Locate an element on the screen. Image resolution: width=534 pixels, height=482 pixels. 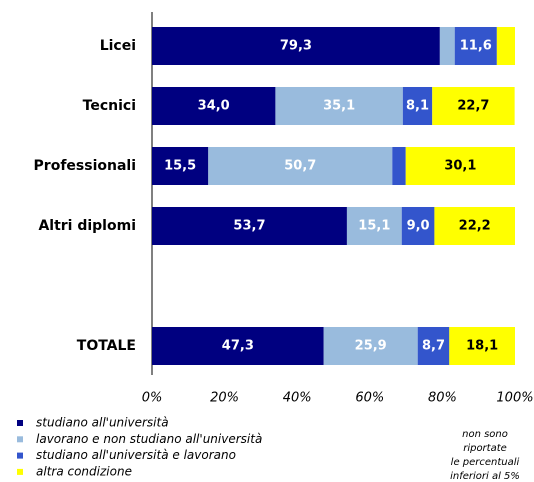
legend-label: lavorano e non studiano all'università is located at coordinates (149, 439).